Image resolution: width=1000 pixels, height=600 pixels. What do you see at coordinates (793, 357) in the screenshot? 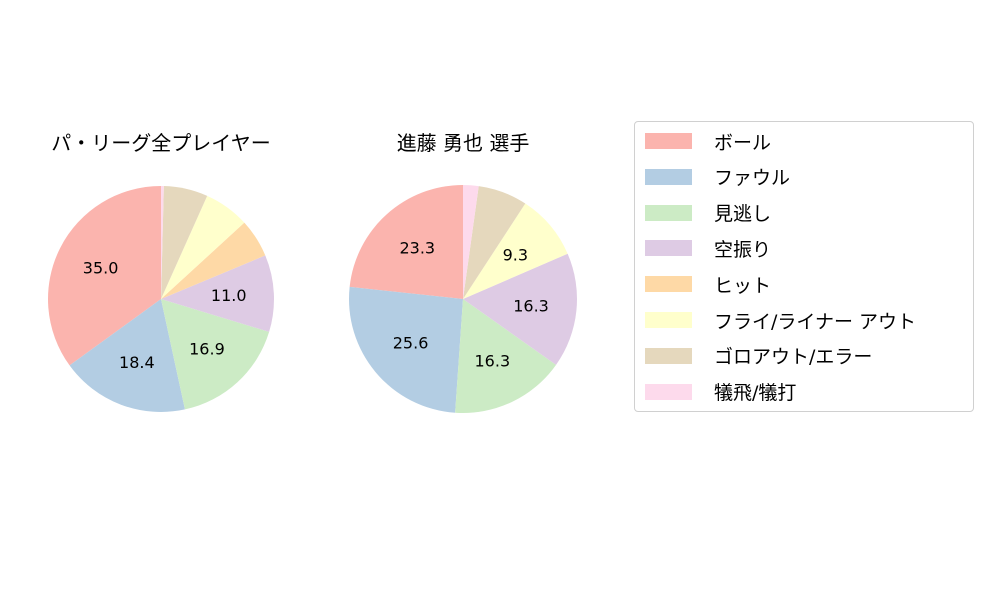
I see `legend-label: ゴロアウト/エラー` at bounding box center [793, 357].